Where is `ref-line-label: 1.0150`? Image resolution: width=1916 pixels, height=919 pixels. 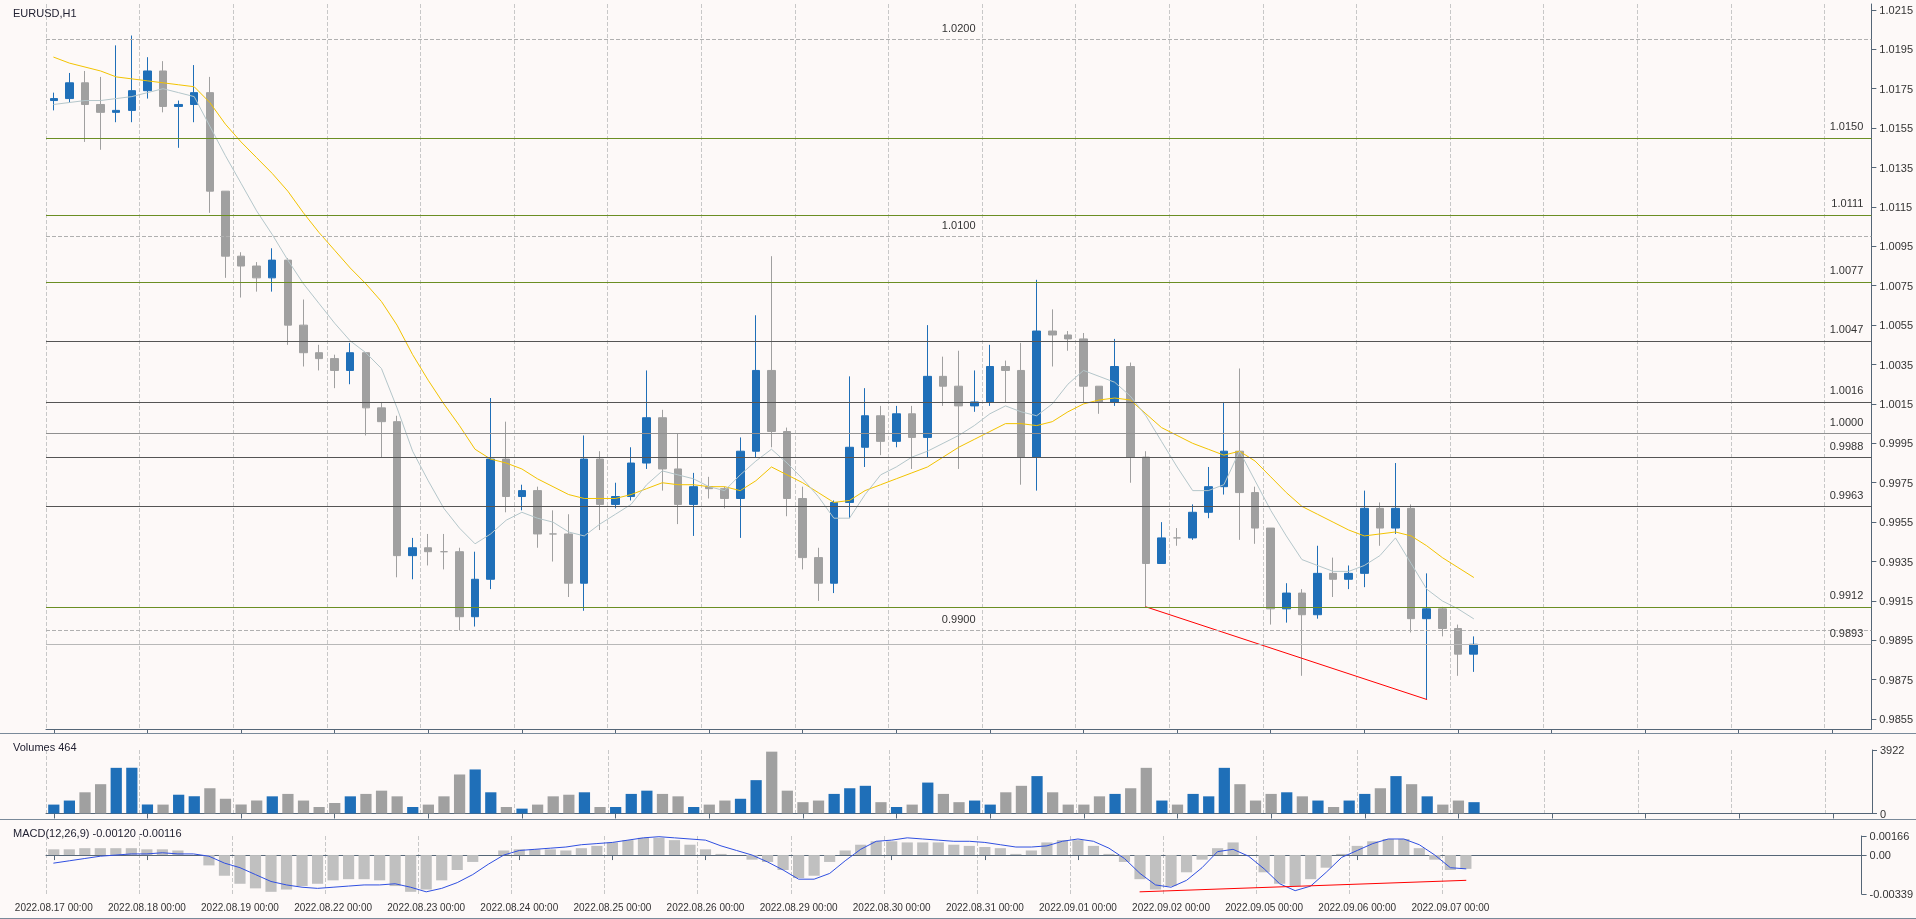 ref-line-label: 1.0150 is located at coordinates (1846, 126).